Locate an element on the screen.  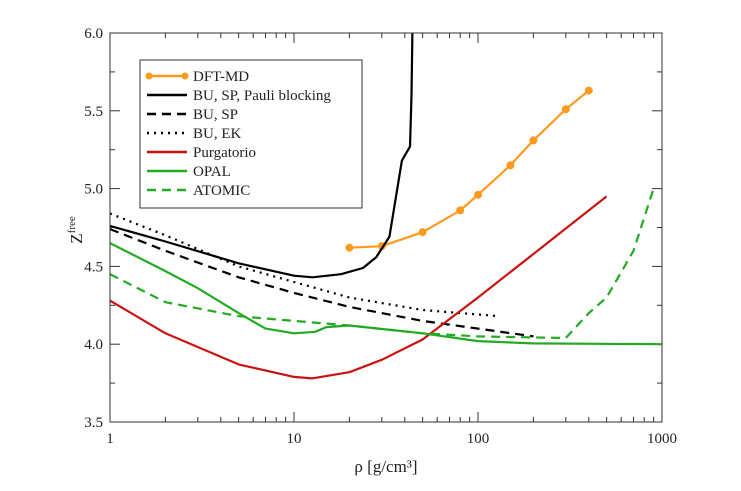
x-axis-label: ρ [g/cm³] is located at coordinates (385, 466).